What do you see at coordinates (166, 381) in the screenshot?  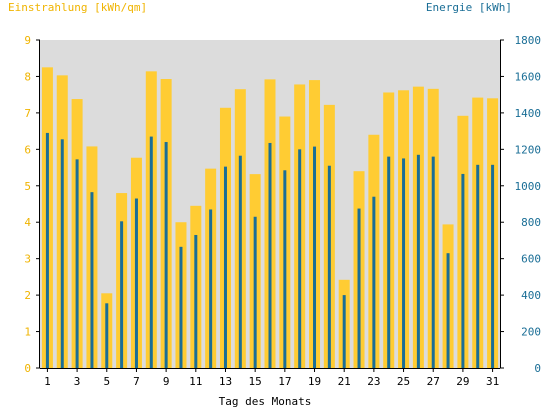 I see `x-tick-label: 9` at bounding box center [166, 381].